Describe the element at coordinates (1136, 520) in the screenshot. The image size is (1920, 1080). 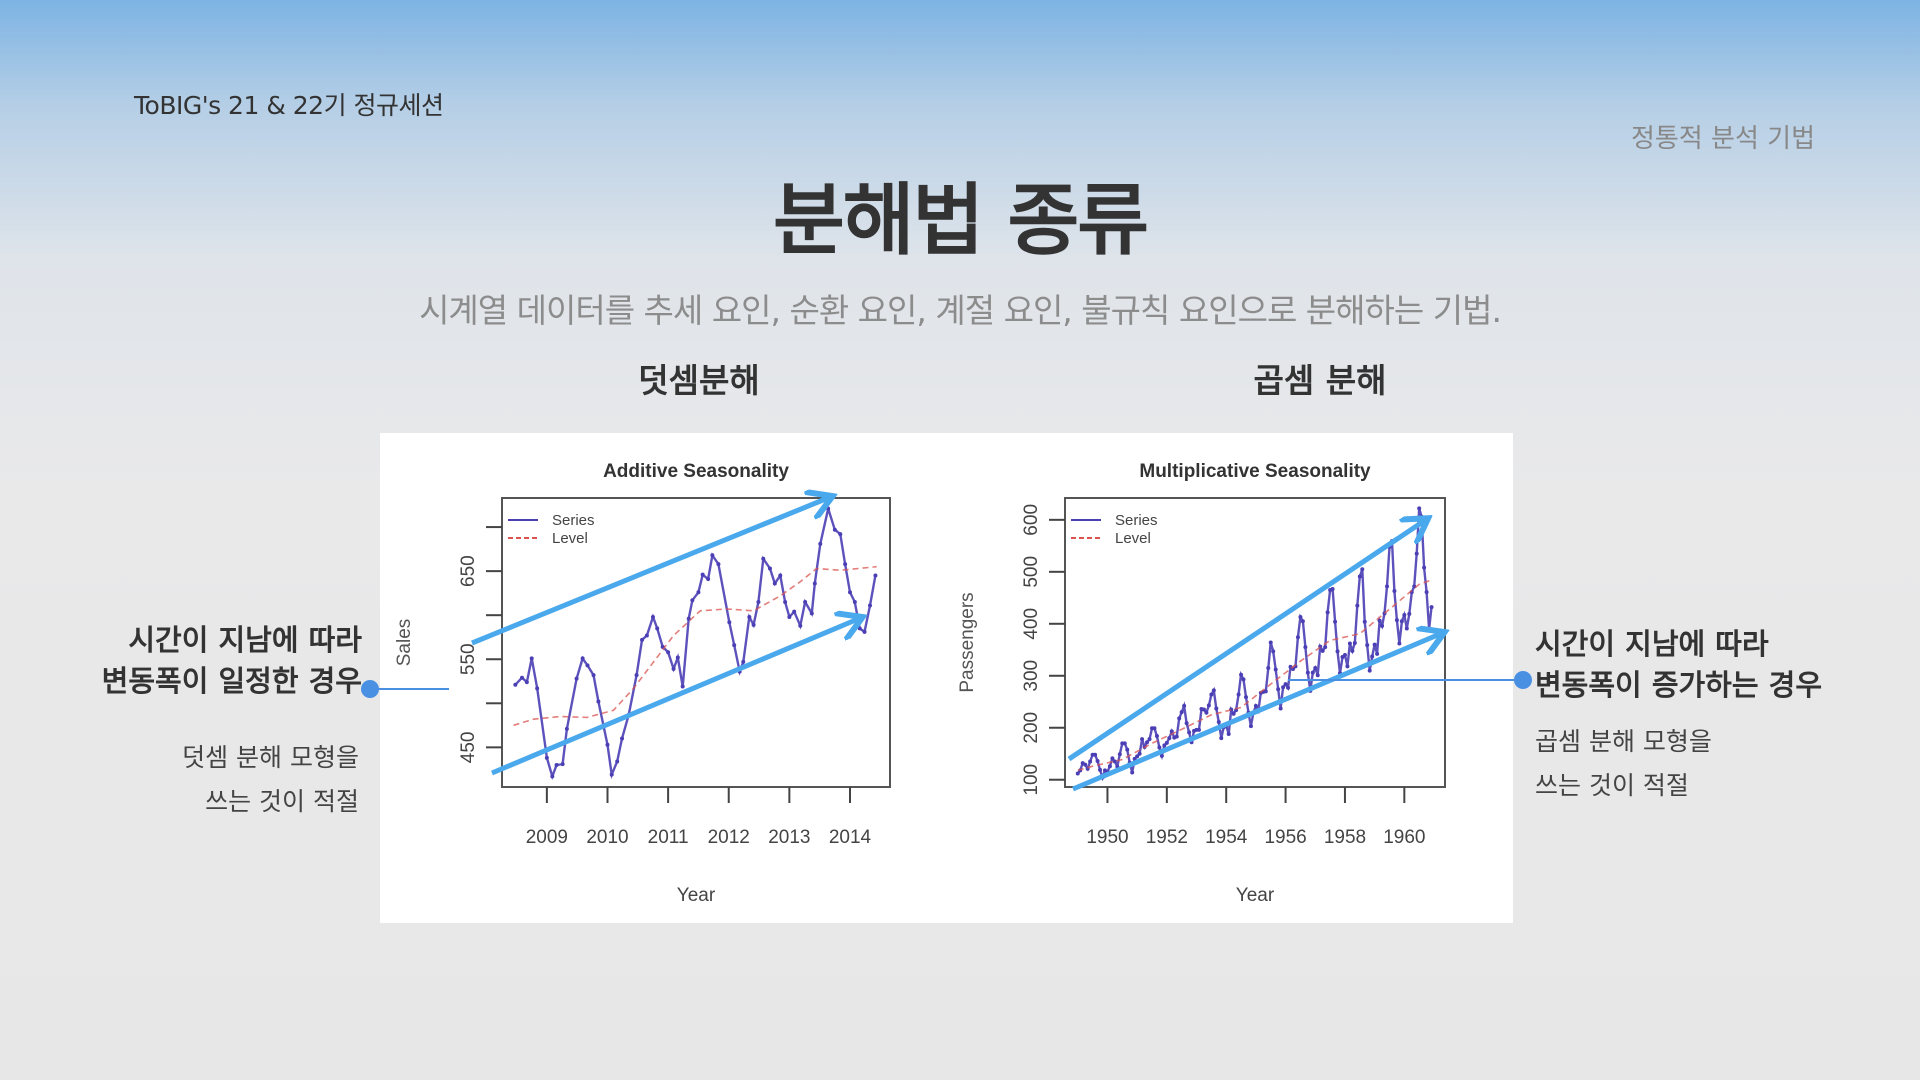
I see `legend-label: Series` at that location.